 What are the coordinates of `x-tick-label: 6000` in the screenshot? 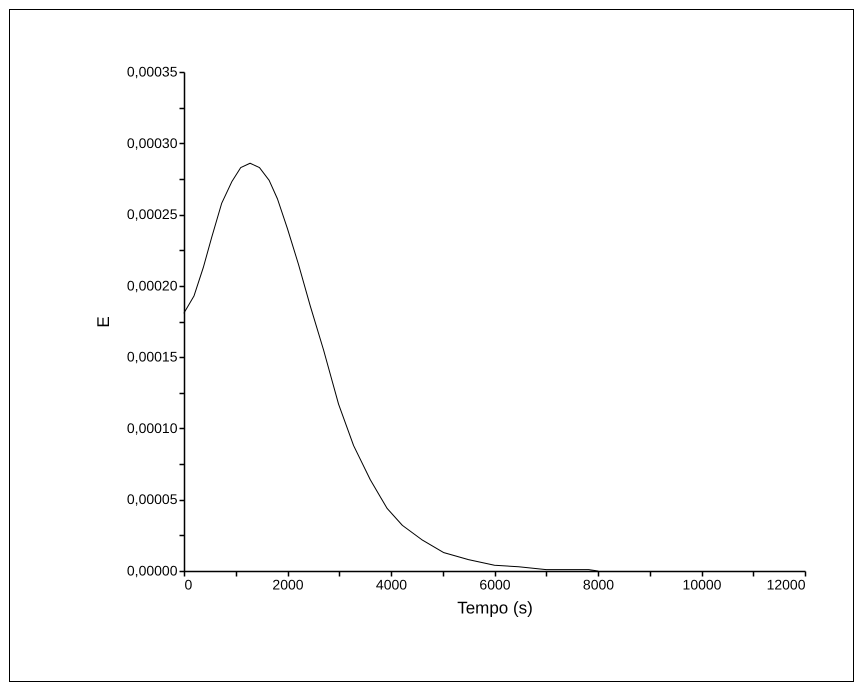 It's located at (495, 584).